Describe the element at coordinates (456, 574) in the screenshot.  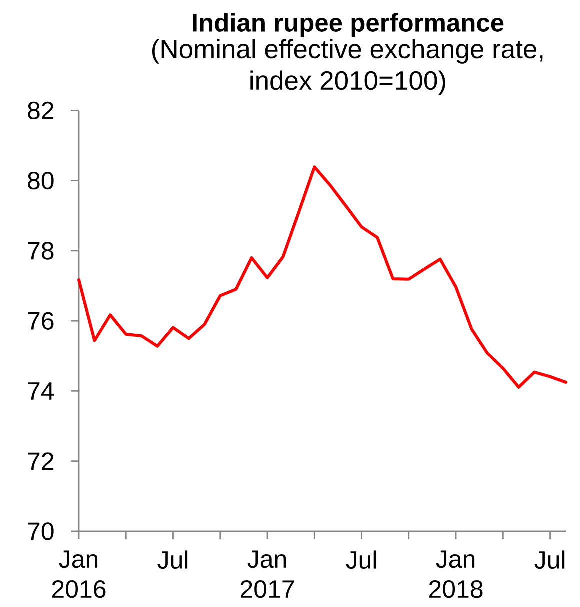
I see `x-tick-label: Jan 2018` at that location.